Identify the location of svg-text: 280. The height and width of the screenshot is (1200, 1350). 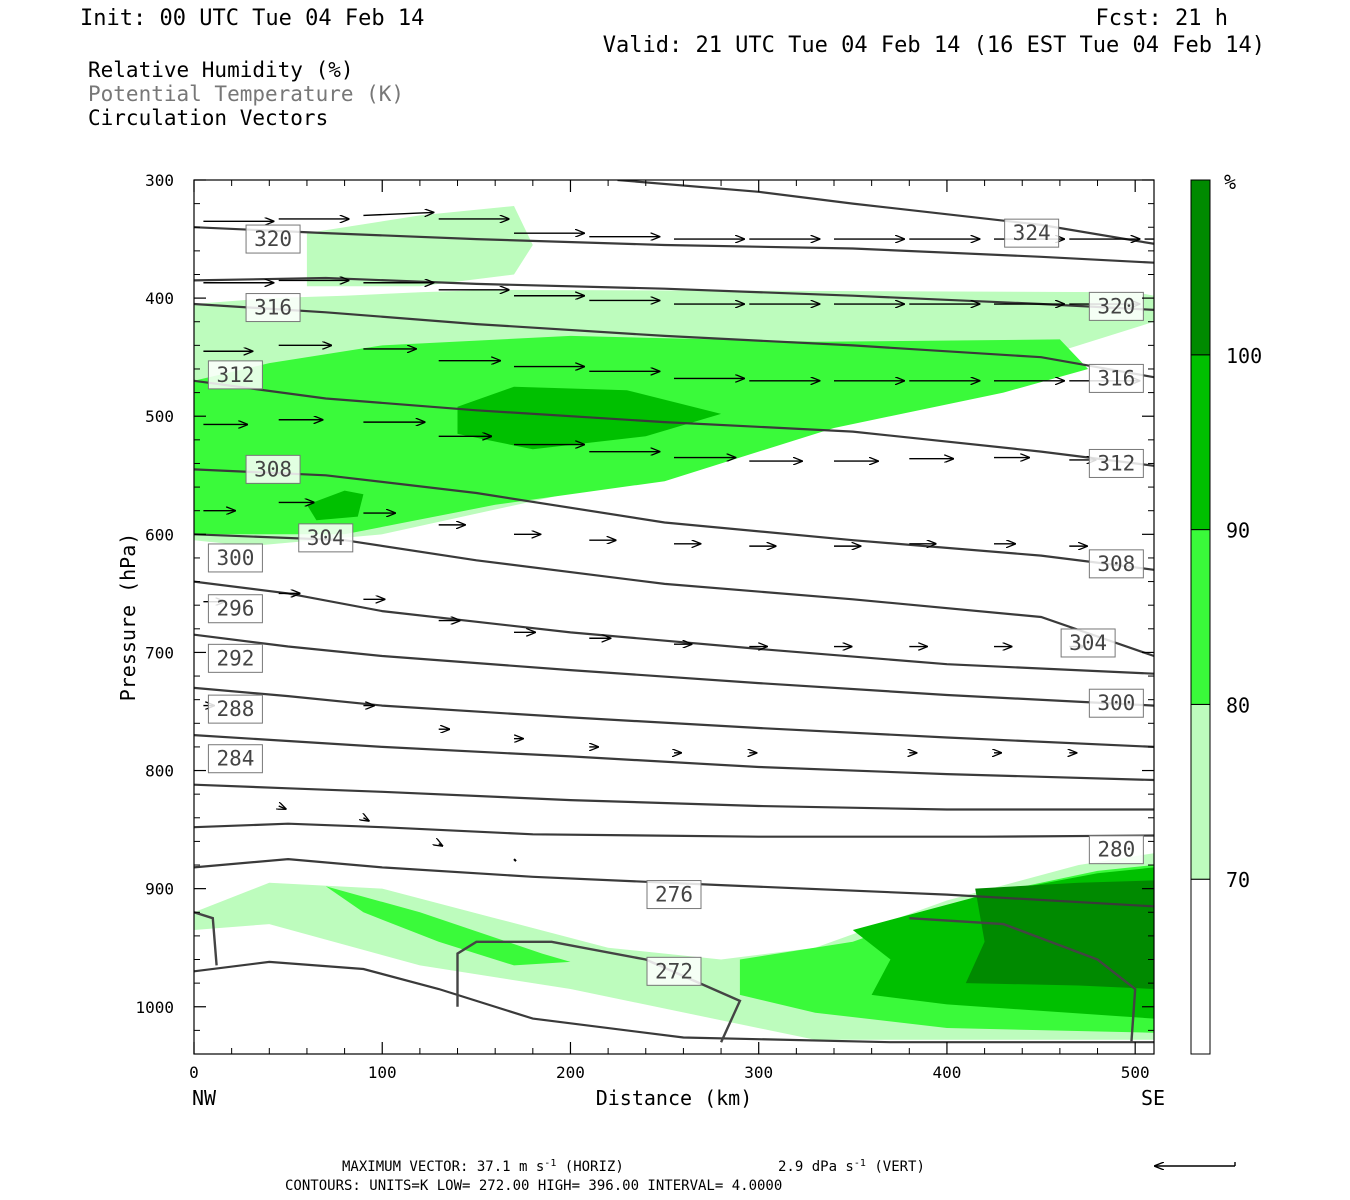
(1116, 850).